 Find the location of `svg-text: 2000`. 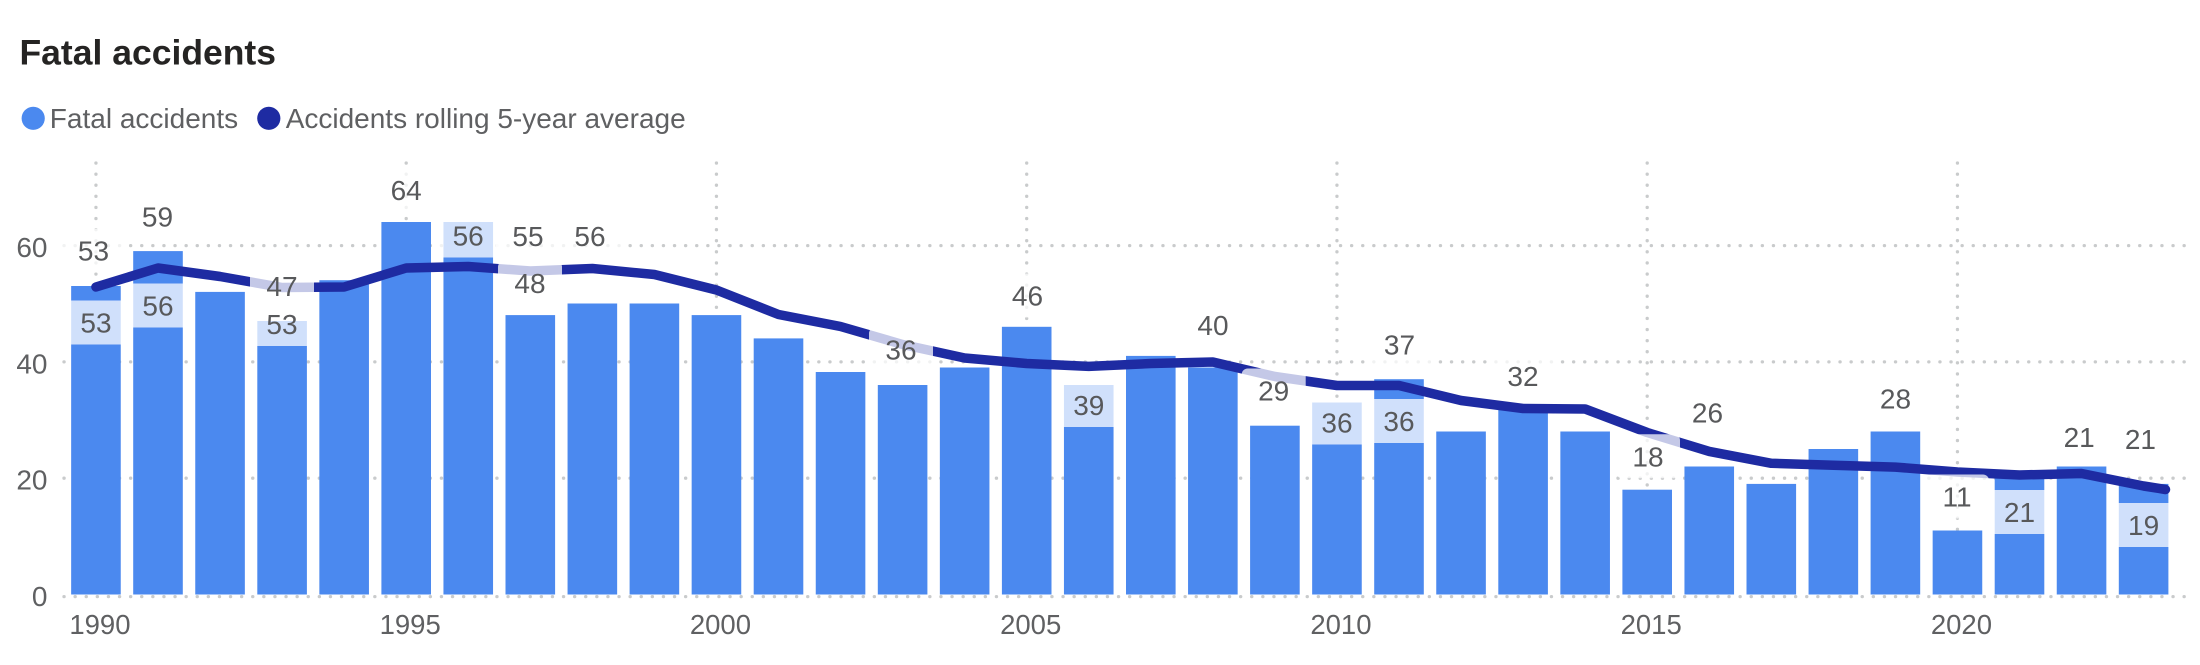

svg-text: 2000 is located at coordinates (720, 624).